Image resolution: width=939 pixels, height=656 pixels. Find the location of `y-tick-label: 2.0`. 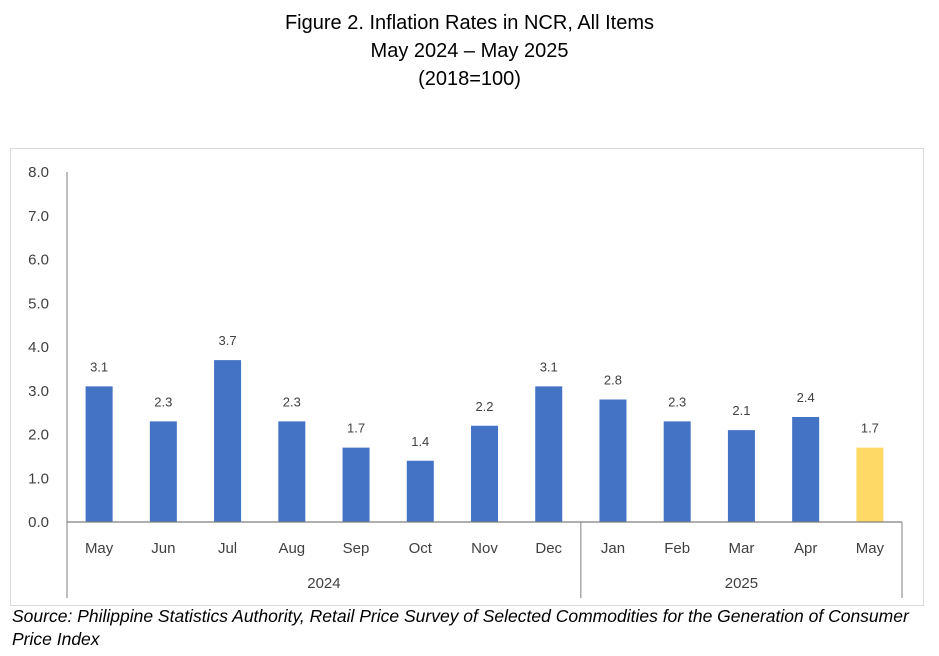

y-tick-label: 2.0 is located at coordinates (38, 435).